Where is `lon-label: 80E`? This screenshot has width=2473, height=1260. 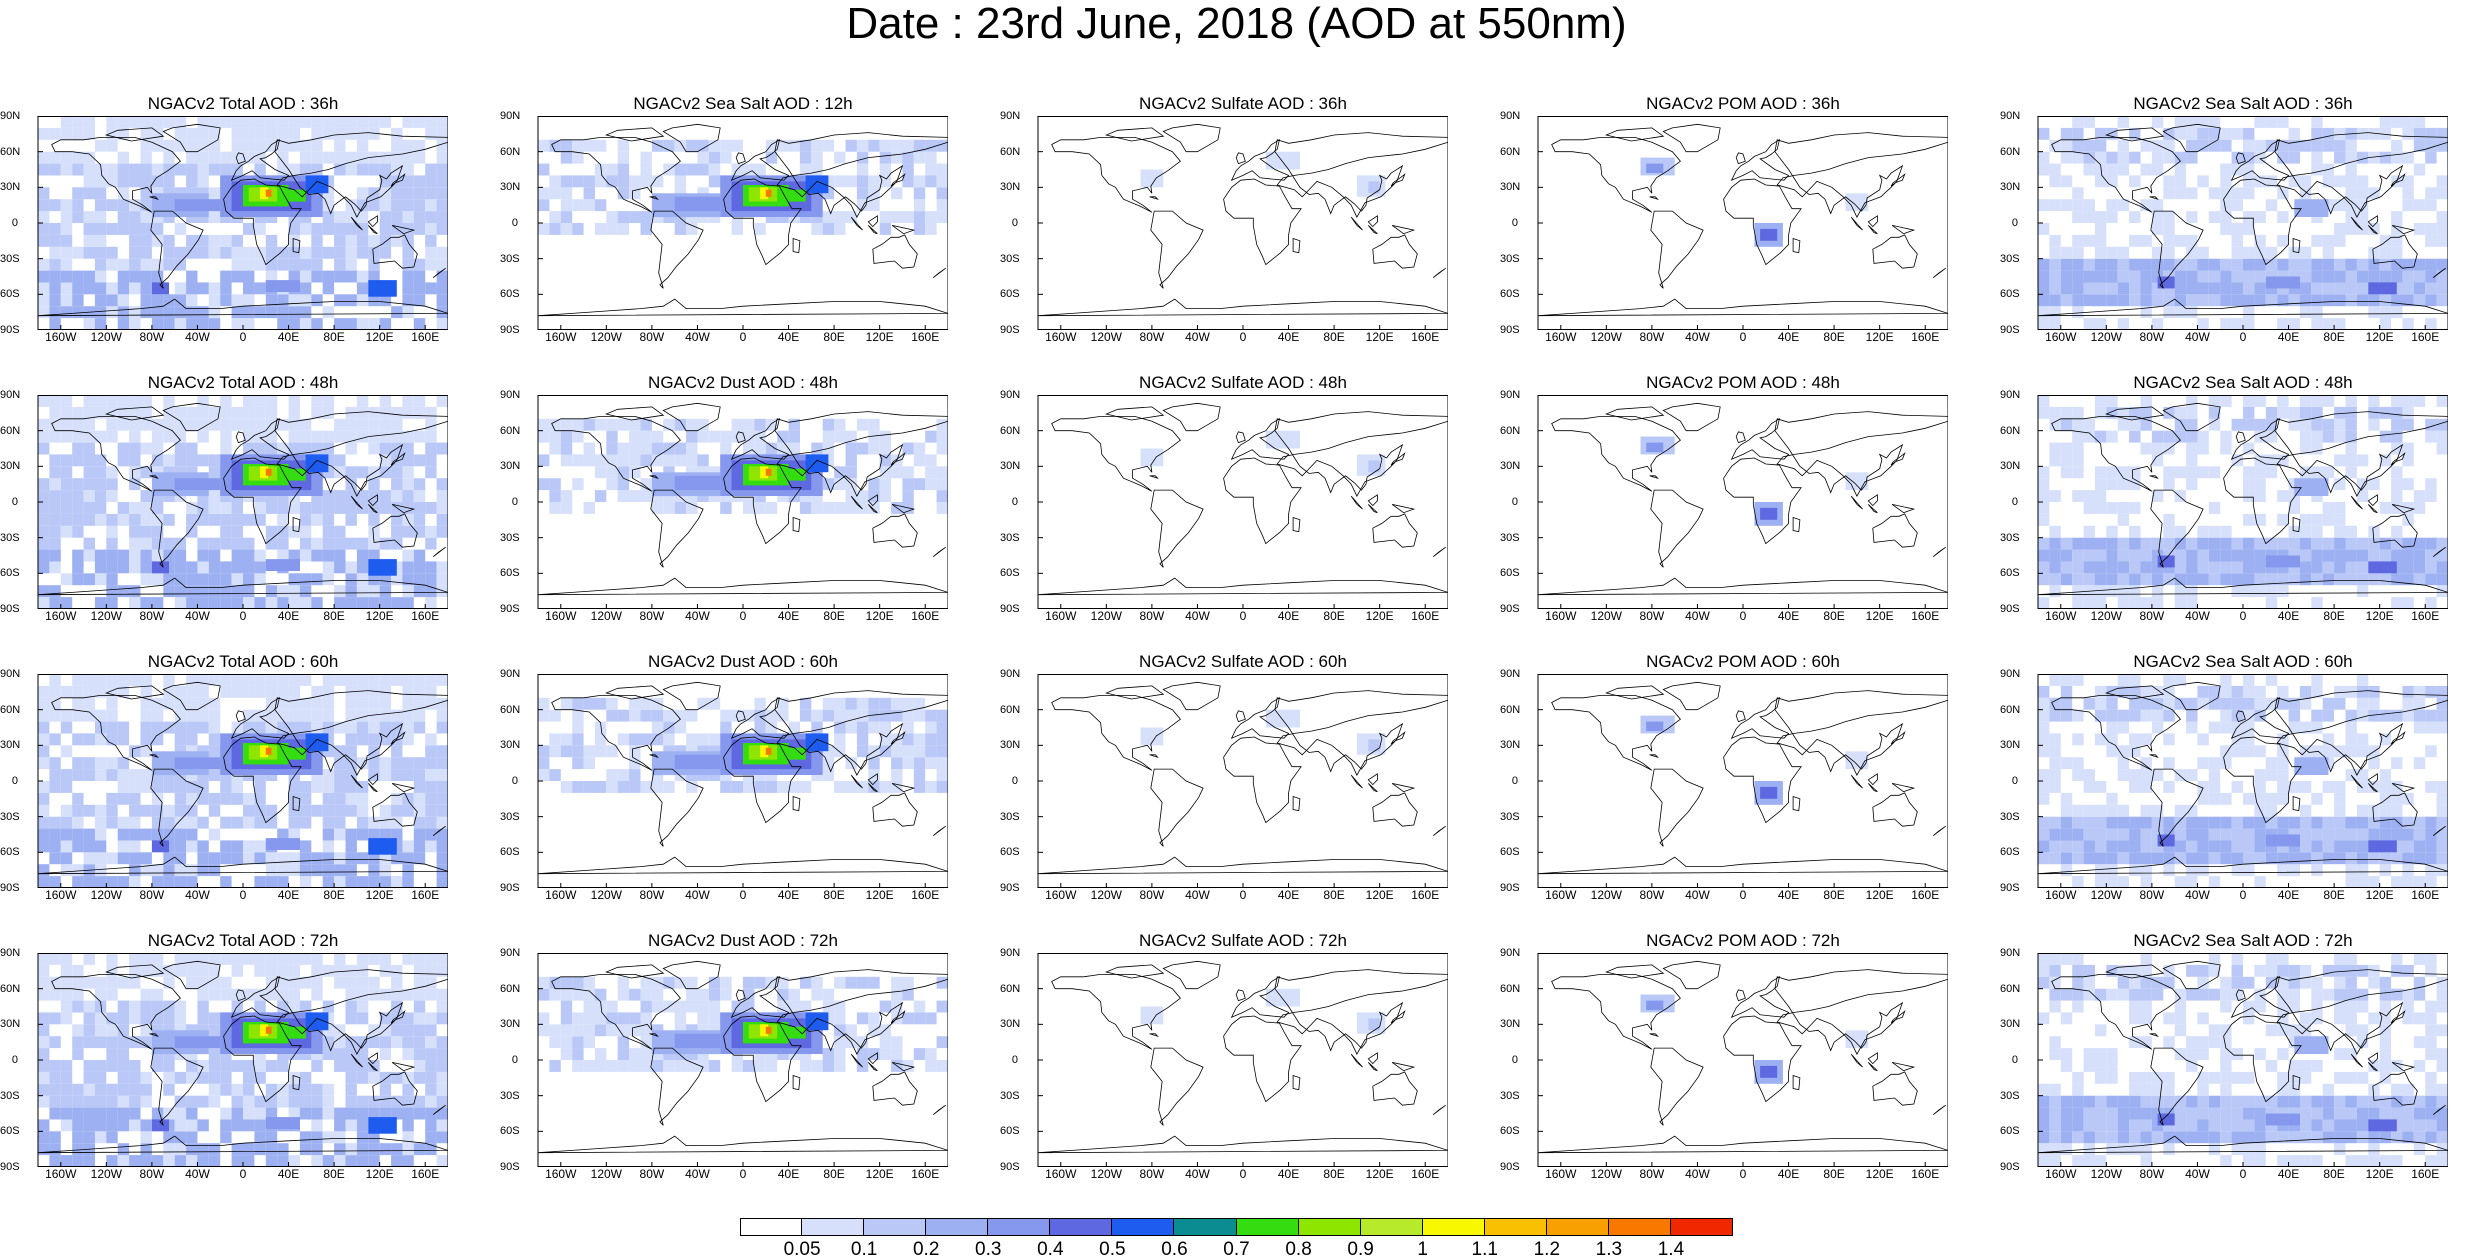
lon-label: 80E is located at coordinates (834, 895).